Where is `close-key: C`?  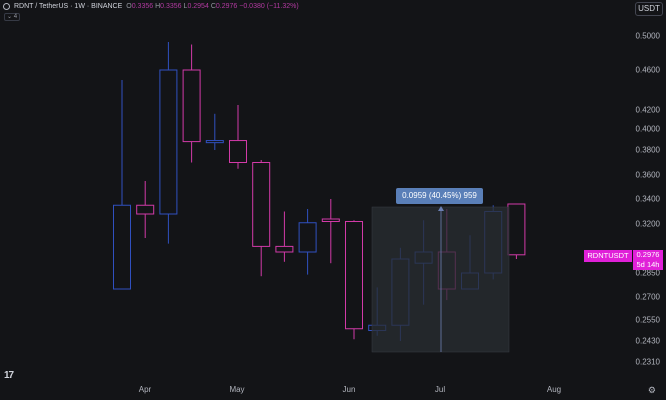 close-key: C is located at coordinates (213, 6).